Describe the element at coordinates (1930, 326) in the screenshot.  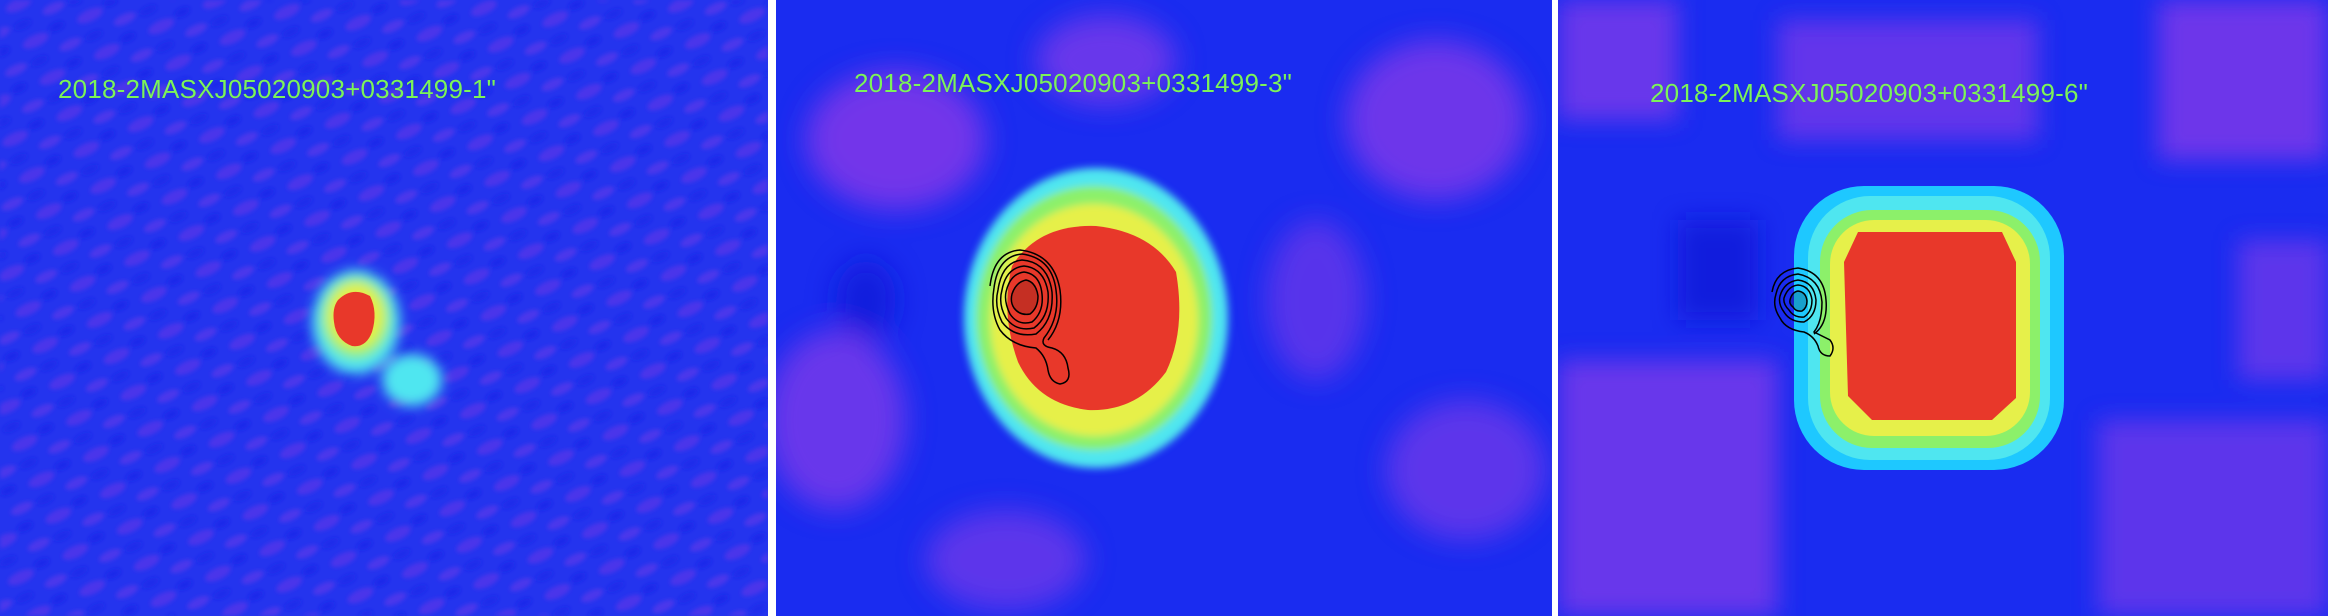
I see `source-core-6arcsec` at that location.